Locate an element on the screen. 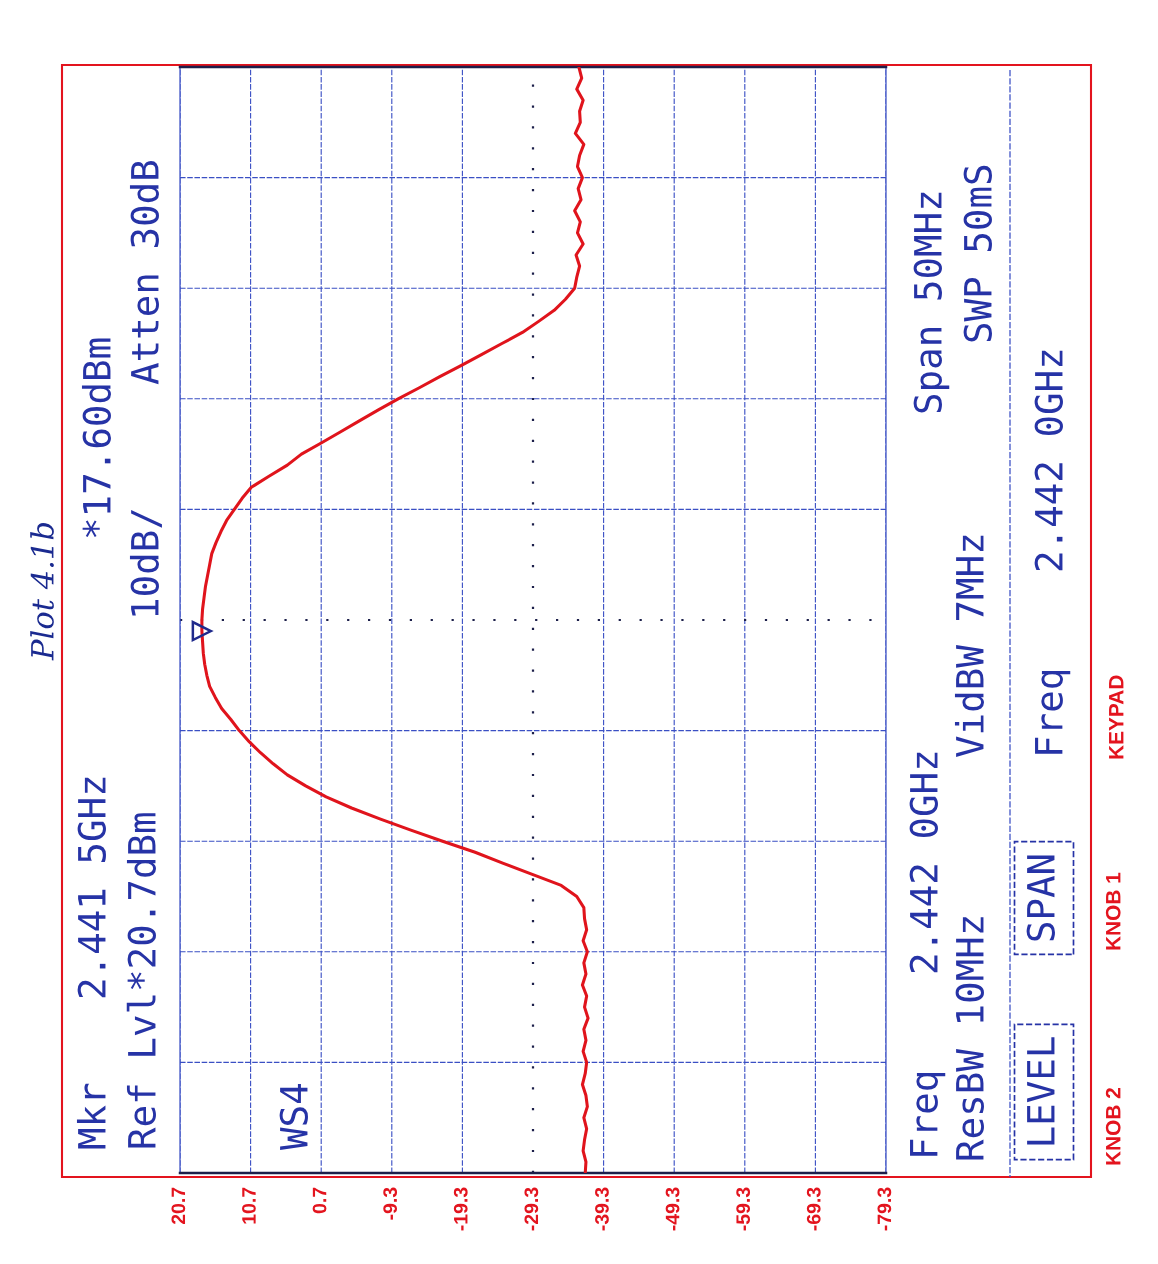 This screenshot has width=1158, height=1264. text: 10dB/ is located at coordinates (145, 562).